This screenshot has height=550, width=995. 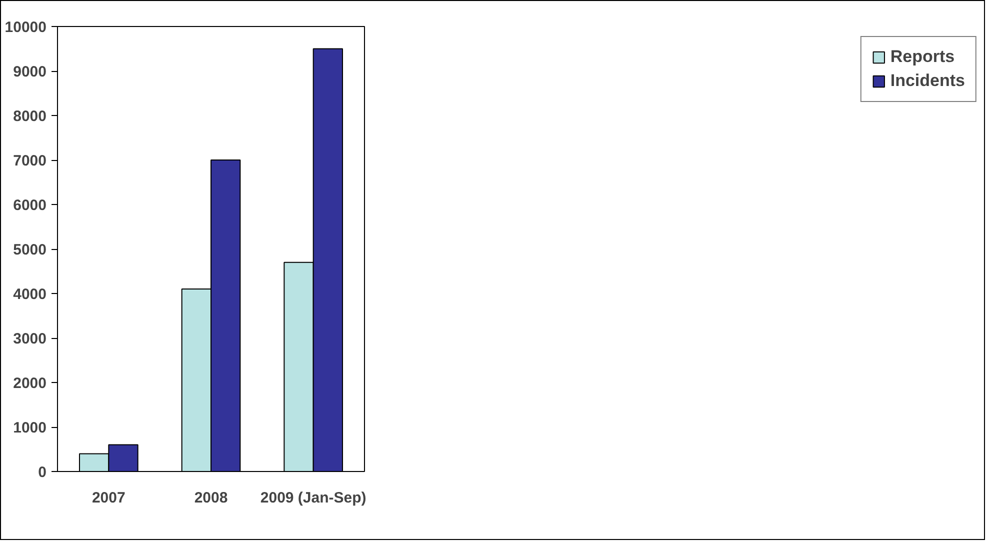 What do you see at coordinates (30, 428) in the screenshot?
I see `y-tick-label: 1000` at bounding box center [30, 428].